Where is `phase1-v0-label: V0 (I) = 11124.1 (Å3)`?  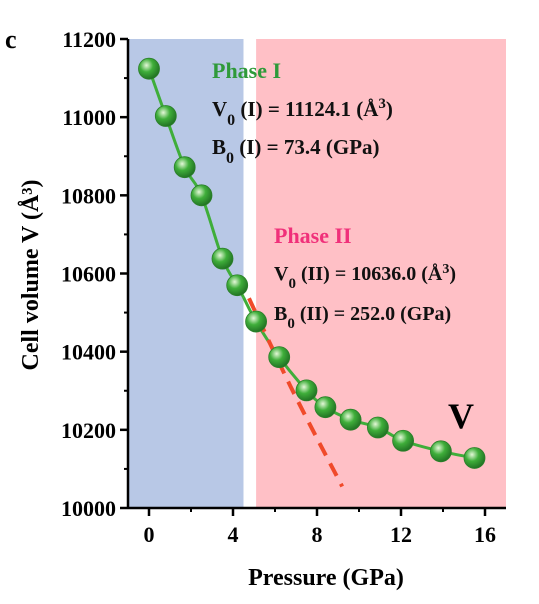 phase1-v0-label: V0 (I) = 11124.1 (Å3) is located at coordinates (302, 112).